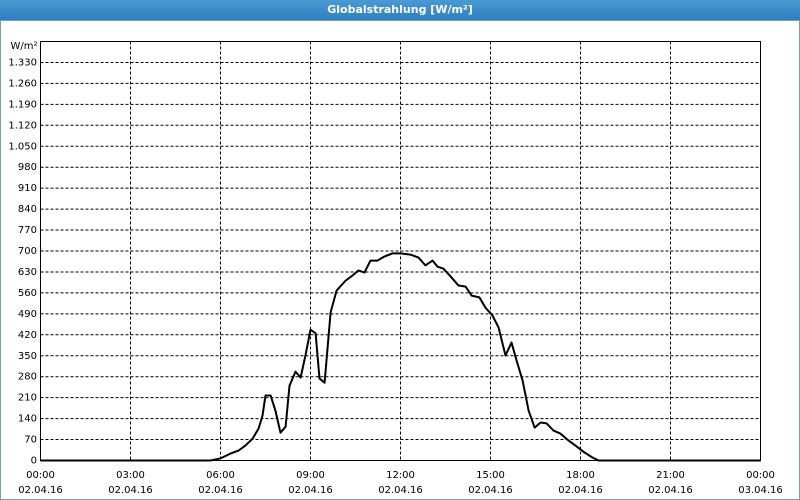 This screenshot has width=800, height=500. Describe the element at coordinates (27, 314) in the screenshot. I see `y-tick-label: 490` at that location.